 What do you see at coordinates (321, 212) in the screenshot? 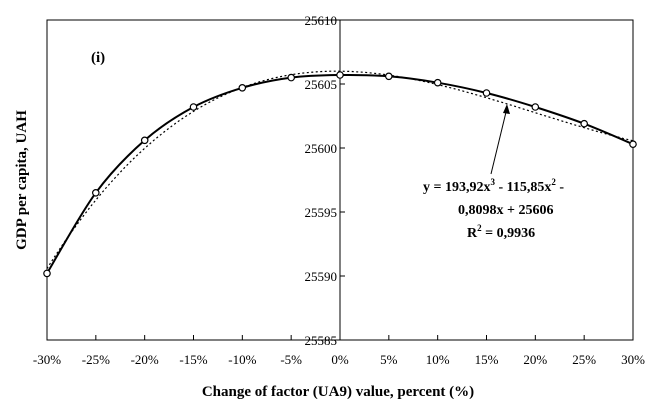
I see `y-tick-label: 25595` at bounding box center [321, 212].